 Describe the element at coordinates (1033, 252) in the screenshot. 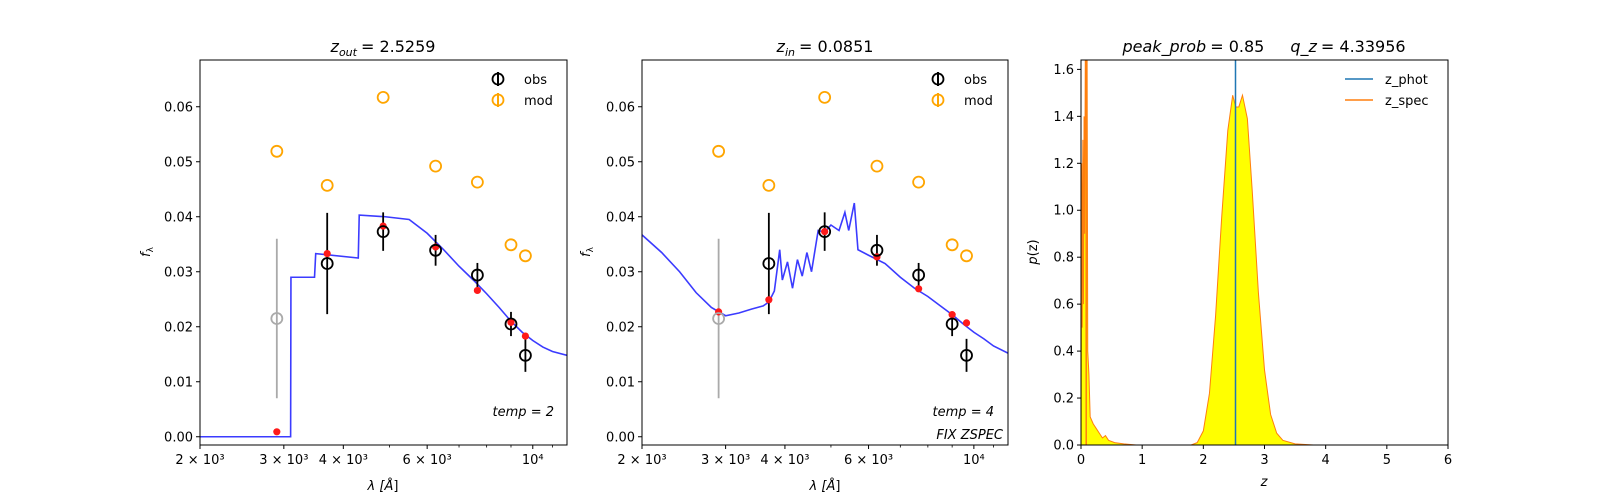

I see `y-axis-label: p(z)` at that location.